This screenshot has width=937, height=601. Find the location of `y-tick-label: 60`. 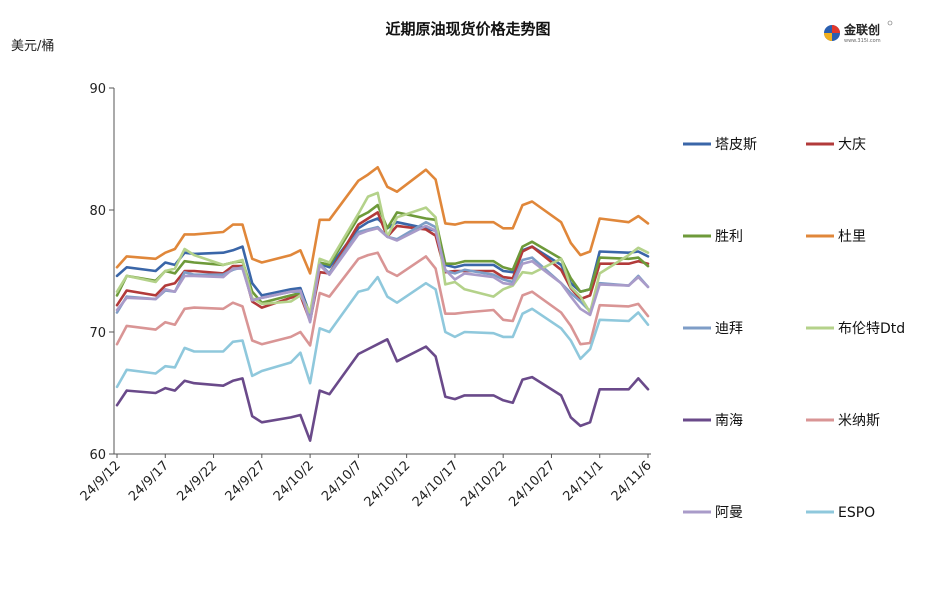

y-tick-label: 60 is located at coordinates (97, 455).